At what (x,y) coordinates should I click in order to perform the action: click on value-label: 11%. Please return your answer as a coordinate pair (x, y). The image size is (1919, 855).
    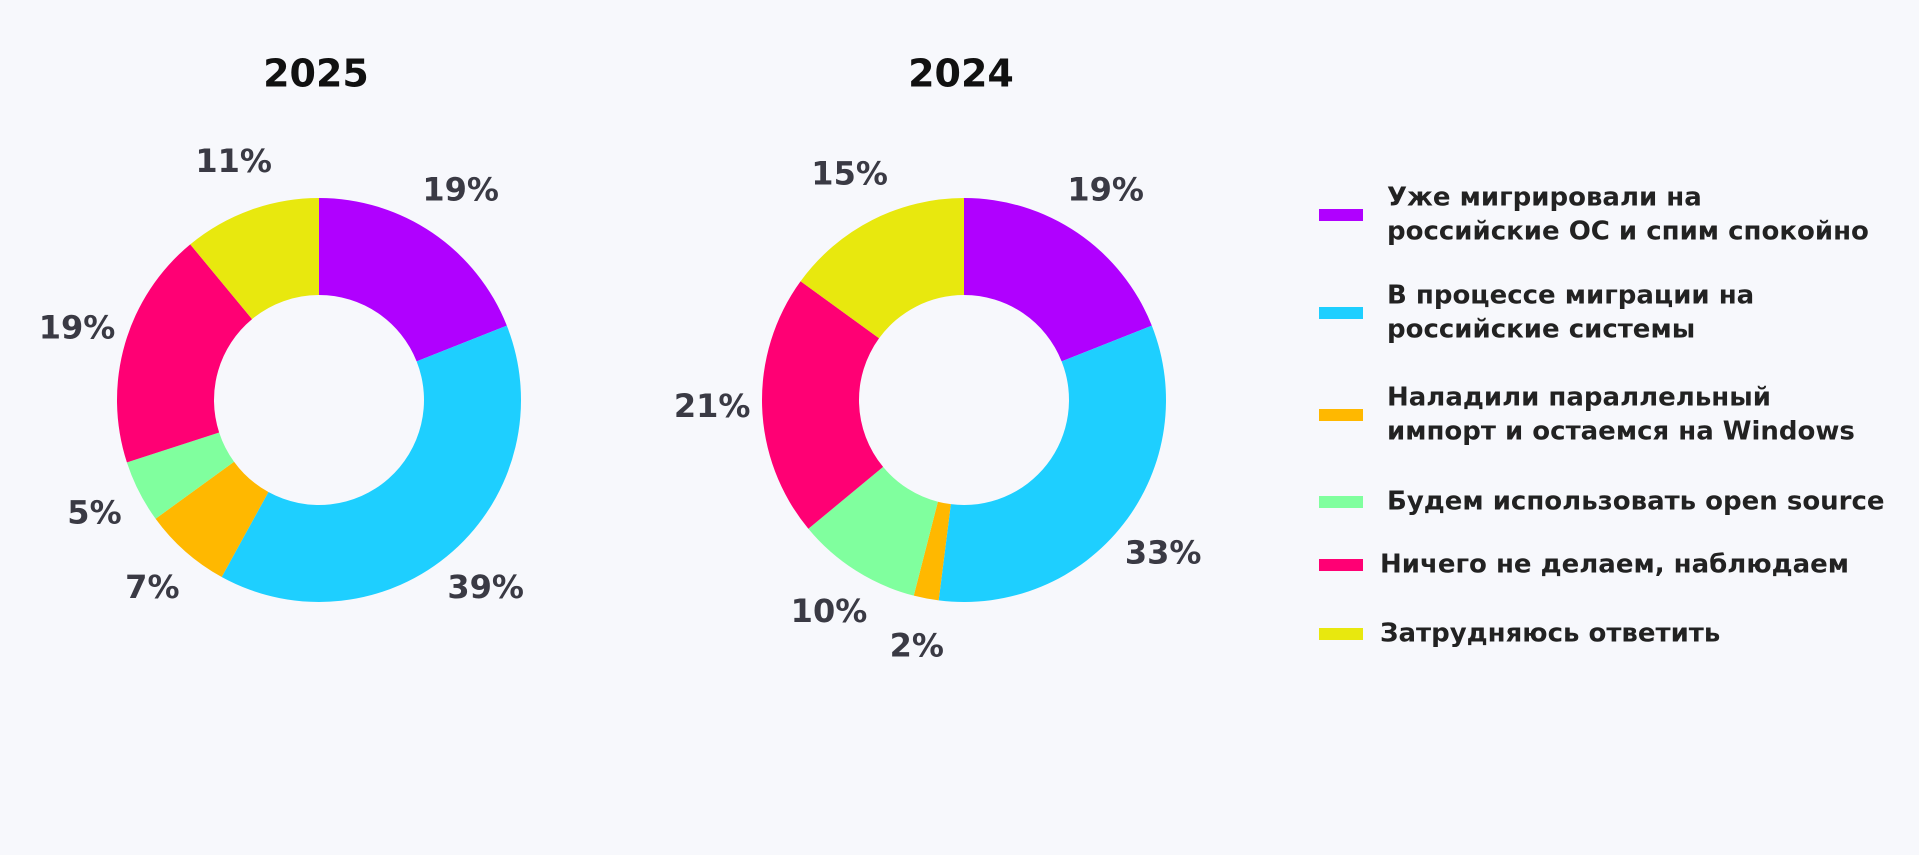
    Looking at the image, I should click on (233, 161).